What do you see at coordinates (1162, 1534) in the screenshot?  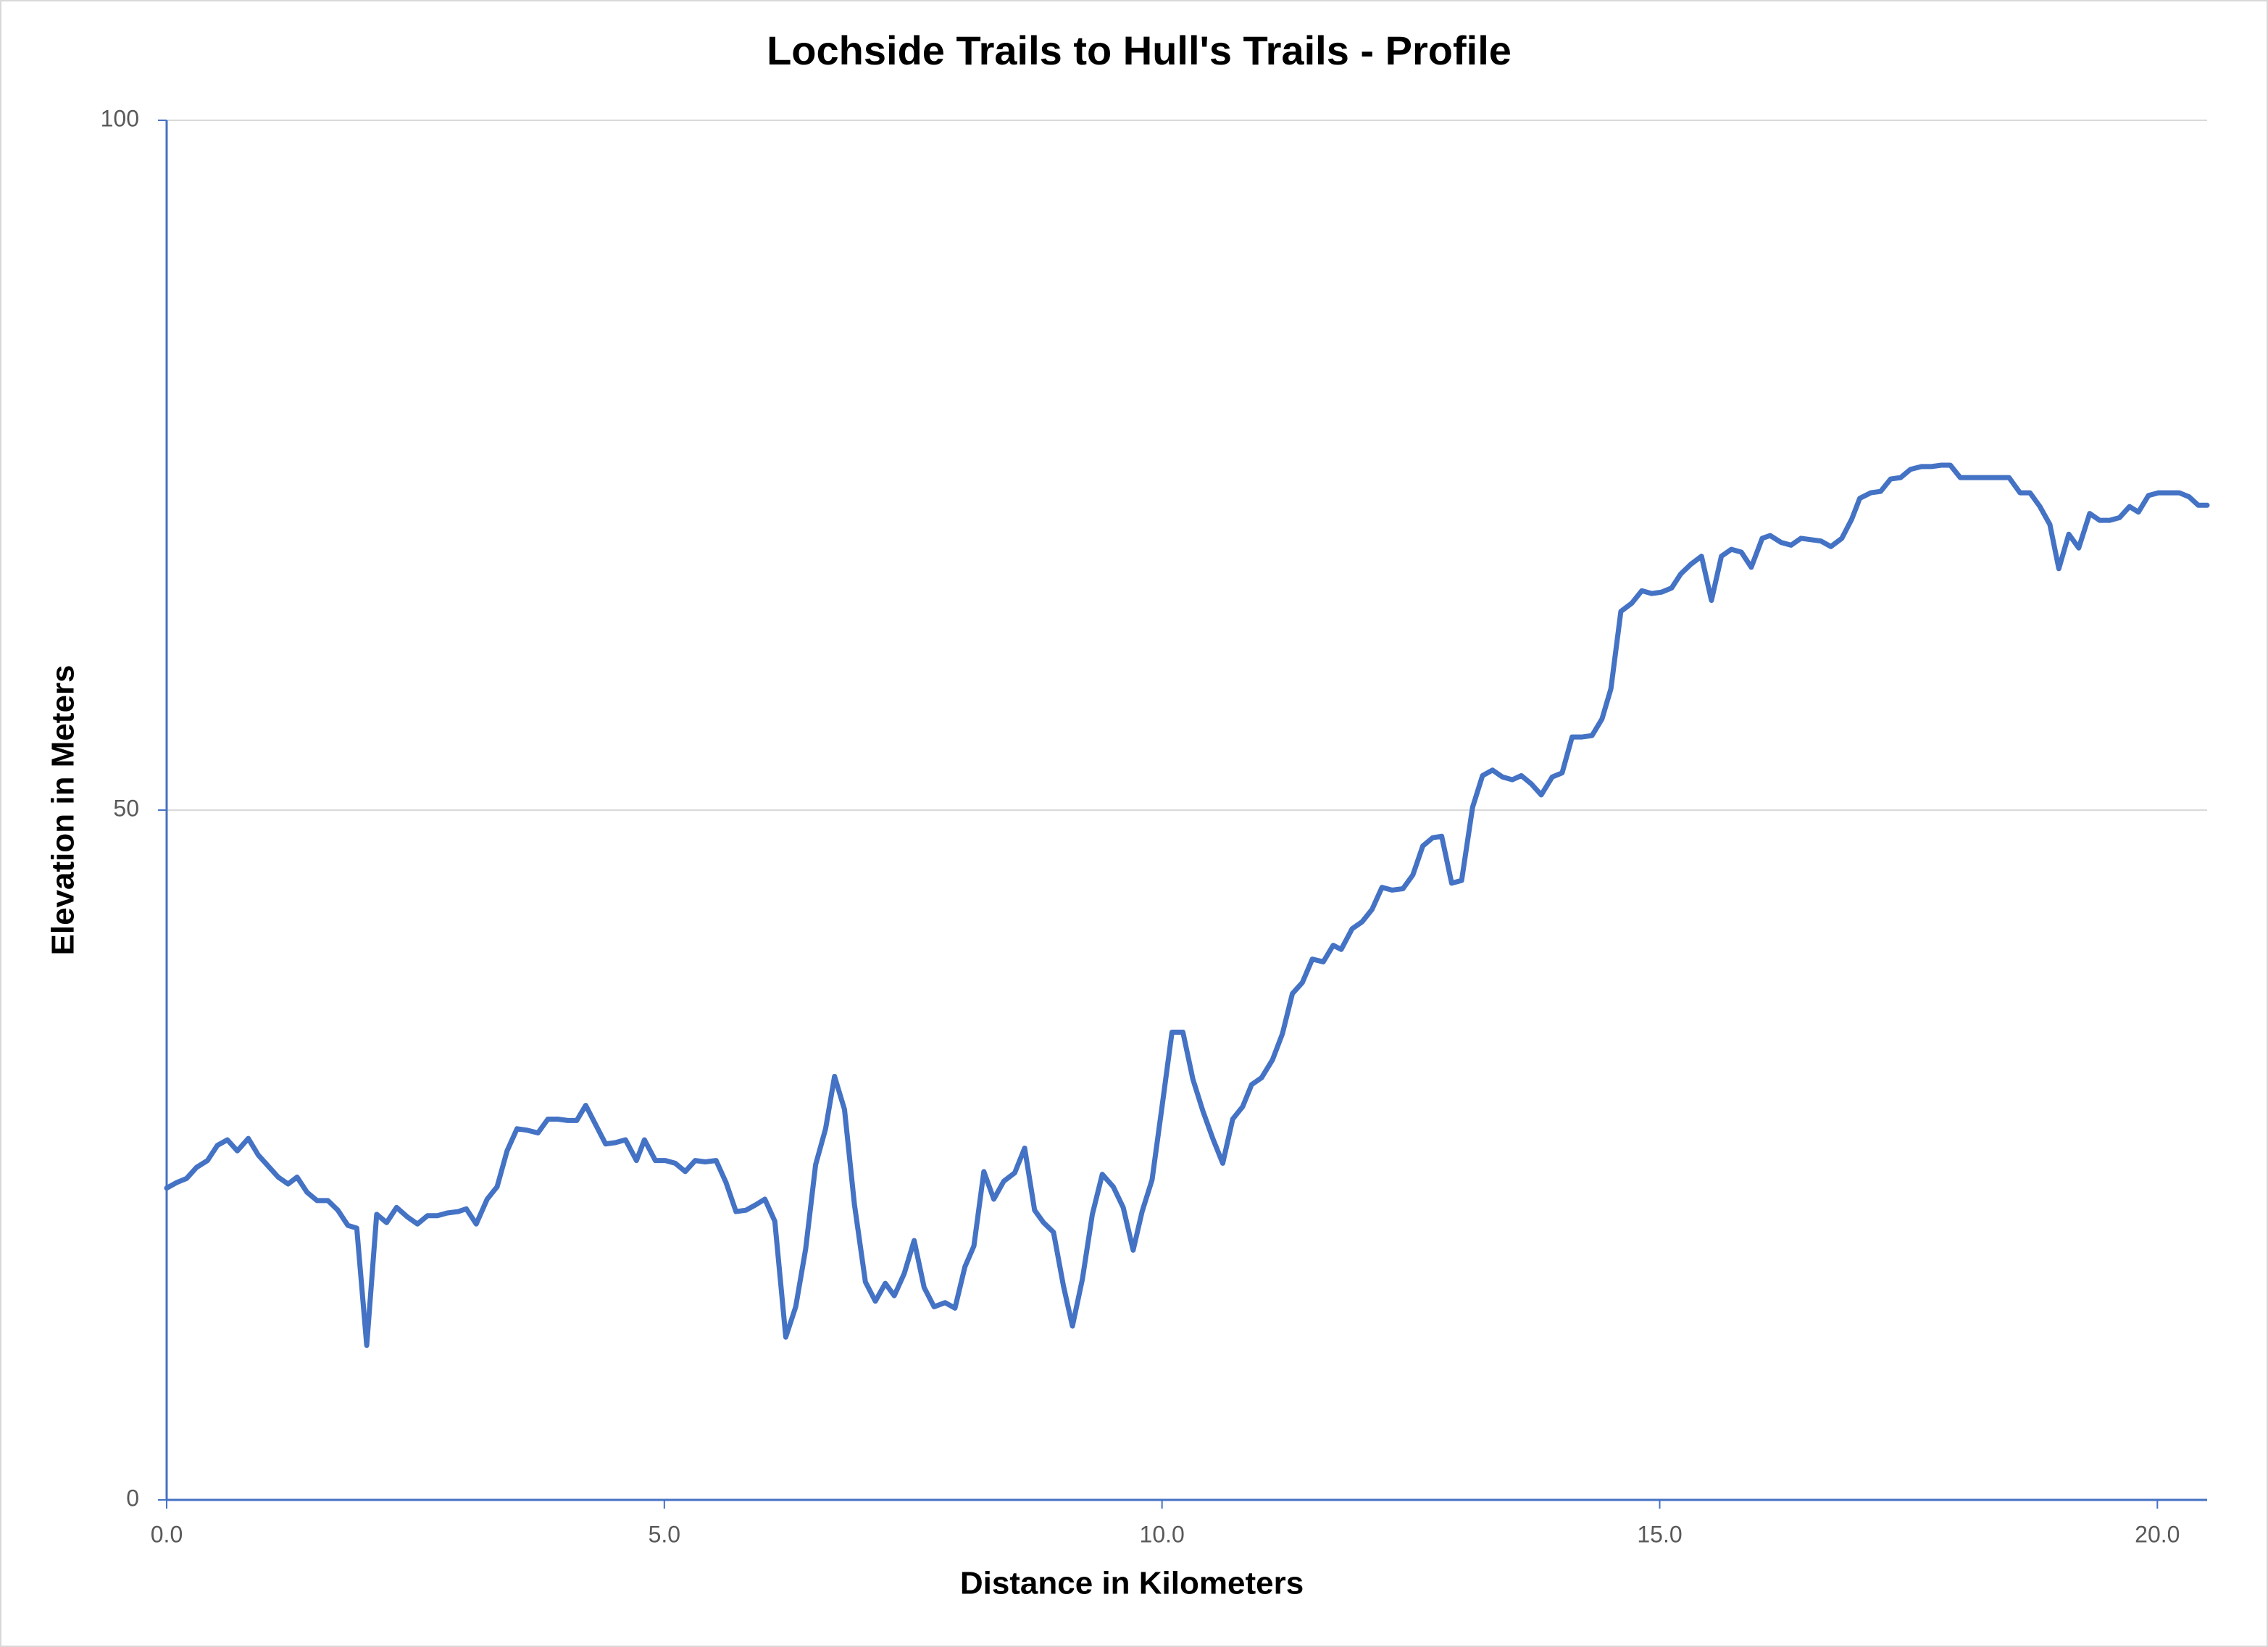 I see `x-tick-label: 10.0` at bounding box center [1162, 1534].